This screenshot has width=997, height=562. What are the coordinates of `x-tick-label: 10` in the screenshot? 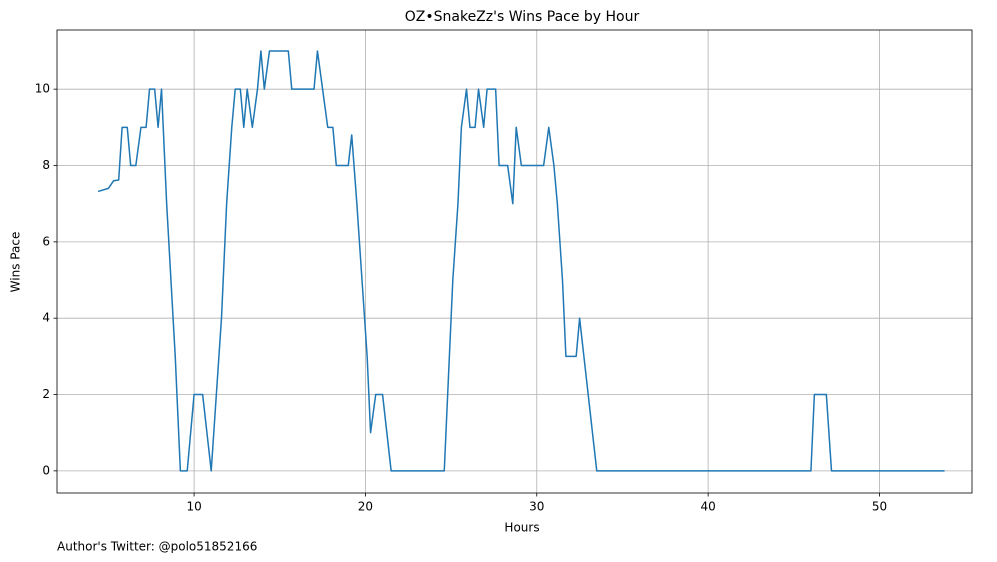 It's located at (193, 507).